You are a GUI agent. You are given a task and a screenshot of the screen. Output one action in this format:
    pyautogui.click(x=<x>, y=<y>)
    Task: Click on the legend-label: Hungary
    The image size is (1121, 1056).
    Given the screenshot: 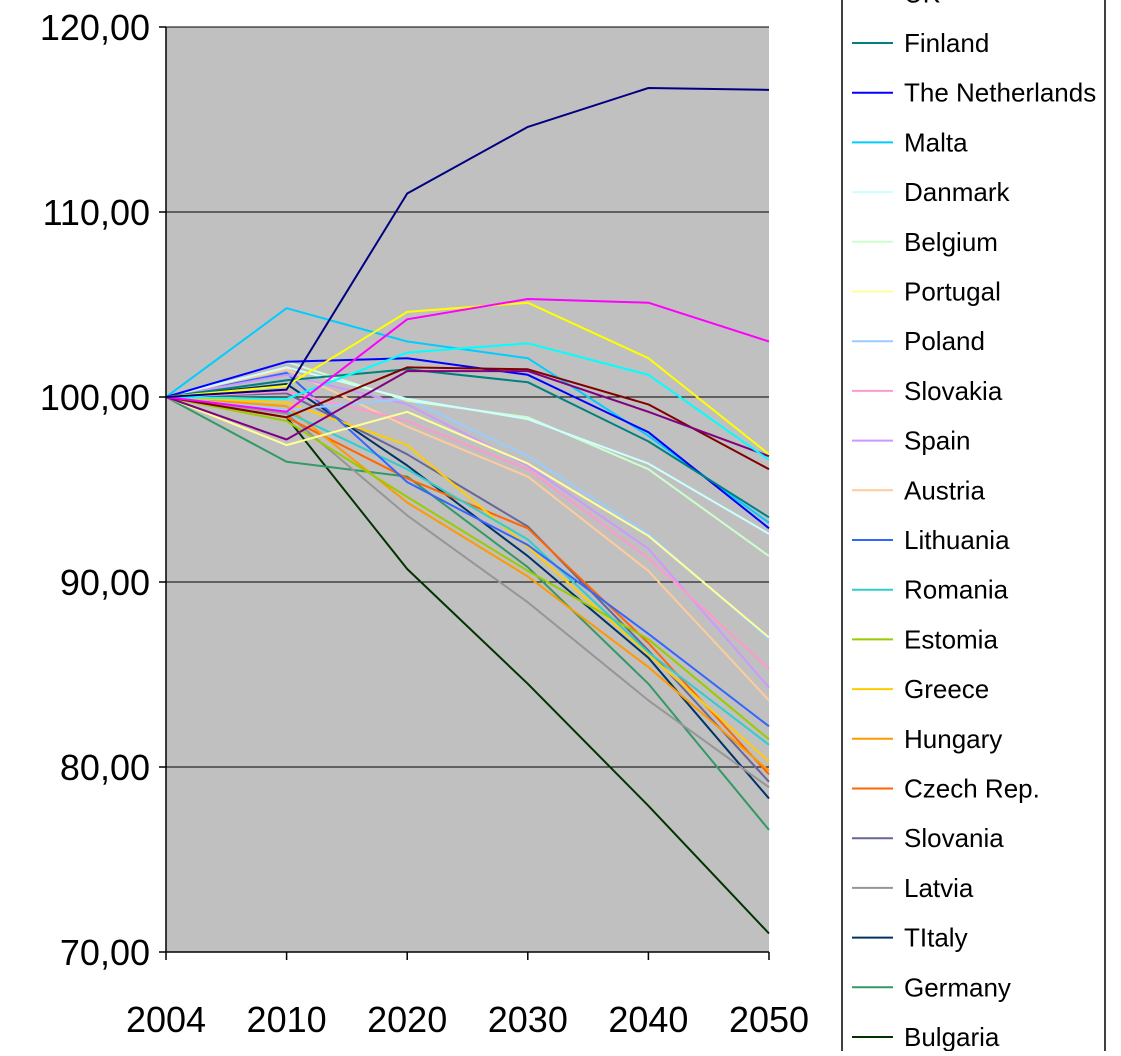 What is the action you would take?
    pyautogui.click(x=953, y=739)
    